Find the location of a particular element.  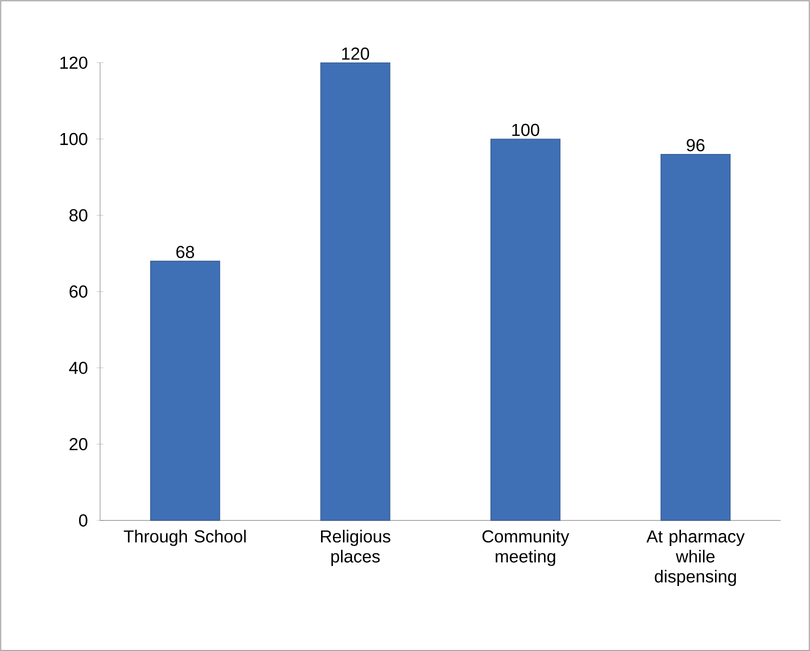

x-tick-label: Community meeting is located at coordinates (526, 548).